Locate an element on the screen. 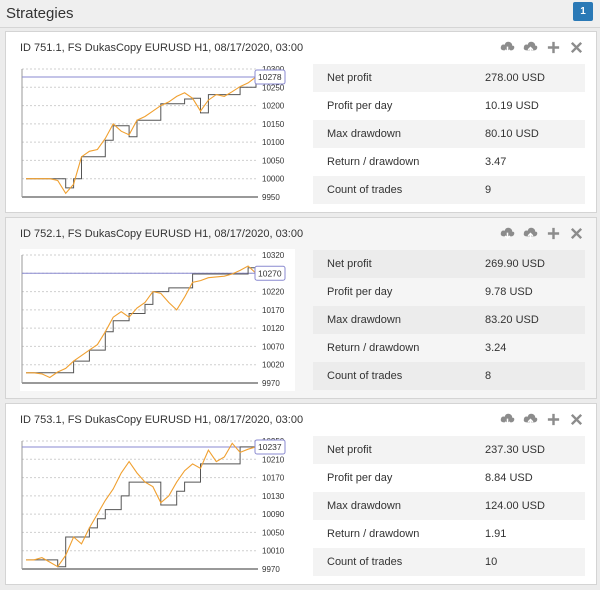 This screenshot has width=600, height=590. y-tick-label: 10090 is located at coordinates (273, 514).